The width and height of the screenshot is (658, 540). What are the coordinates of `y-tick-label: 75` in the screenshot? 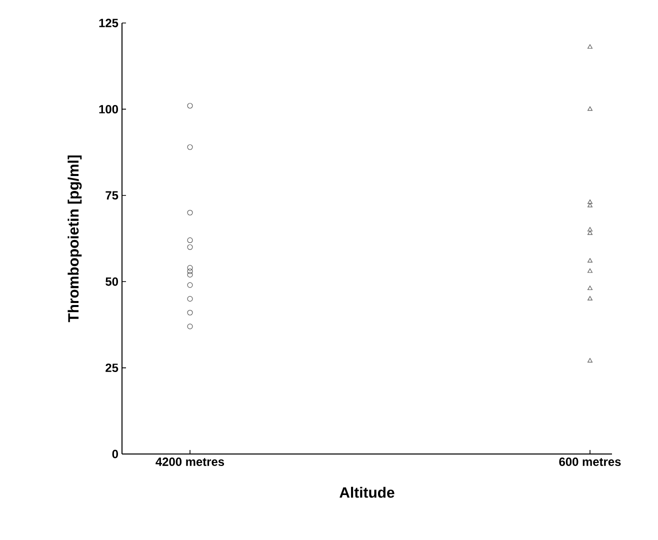 It's located at (112, 195).